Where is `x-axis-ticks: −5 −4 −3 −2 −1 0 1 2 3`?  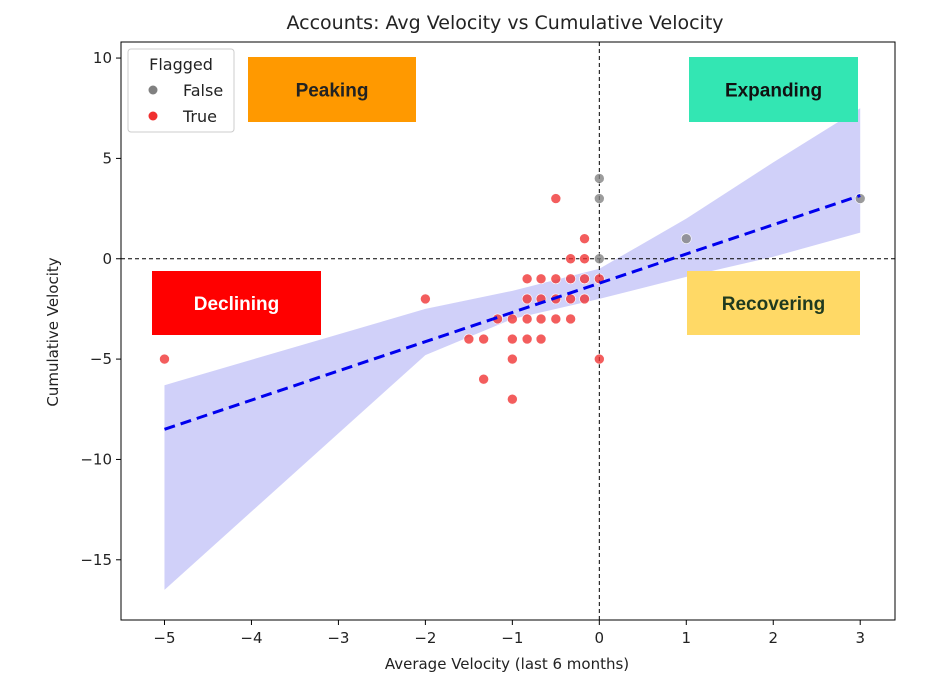 x-axis-ticks: −5 −4 −3 −2 −1 0 1 2 3 is located at coordinates (509, 633).